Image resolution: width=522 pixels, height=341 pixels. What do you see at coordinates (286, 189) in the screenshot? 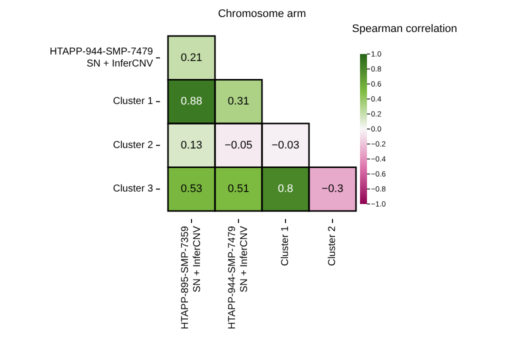
I see `data-label: 0.8` at bounding box center [286, 189].